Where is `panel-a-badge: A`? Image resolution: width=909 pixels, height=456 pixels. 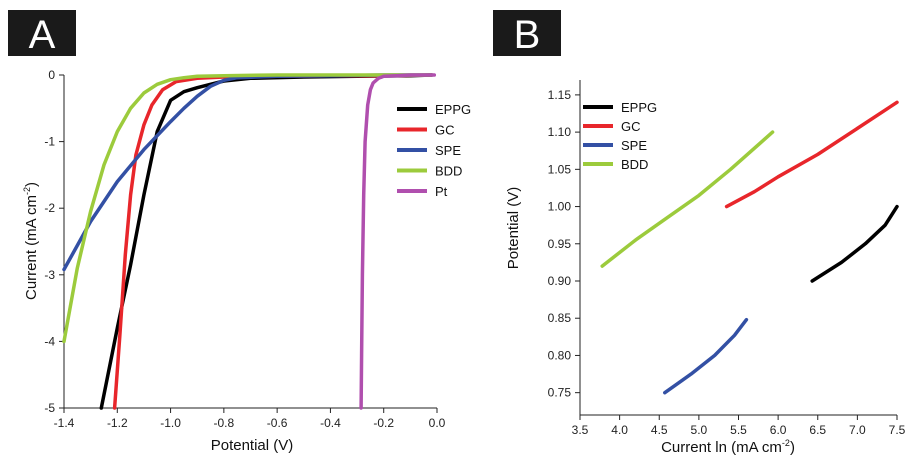 panel-a-badge: A is located at coordinates (42, 33).